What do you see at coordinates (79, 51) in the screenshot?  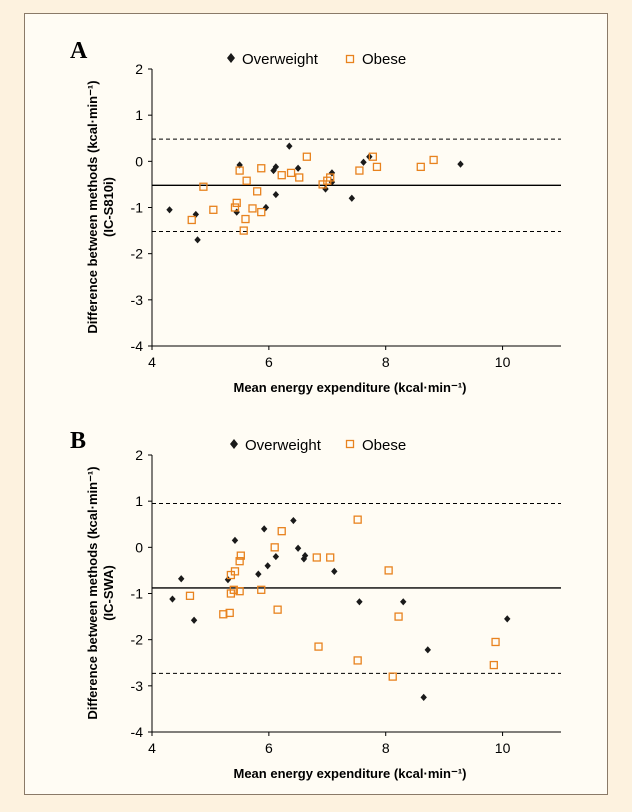 I see `panel-label-a: A` at bounding box center [79, 51].